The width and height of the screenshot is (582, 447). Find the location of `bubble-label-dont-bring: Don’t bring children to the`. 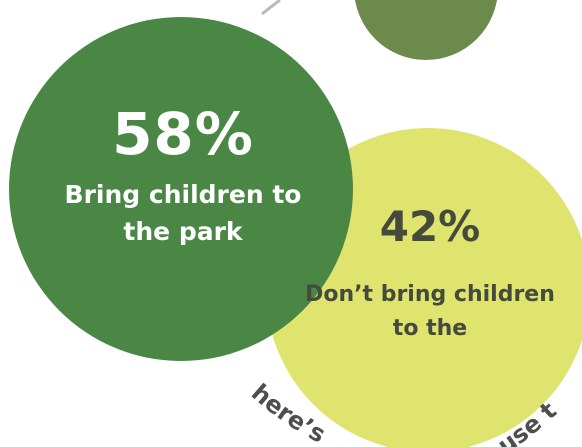

bubble-label-dont-bring: Don’t bring children to the is located at coordinates (430, 311).